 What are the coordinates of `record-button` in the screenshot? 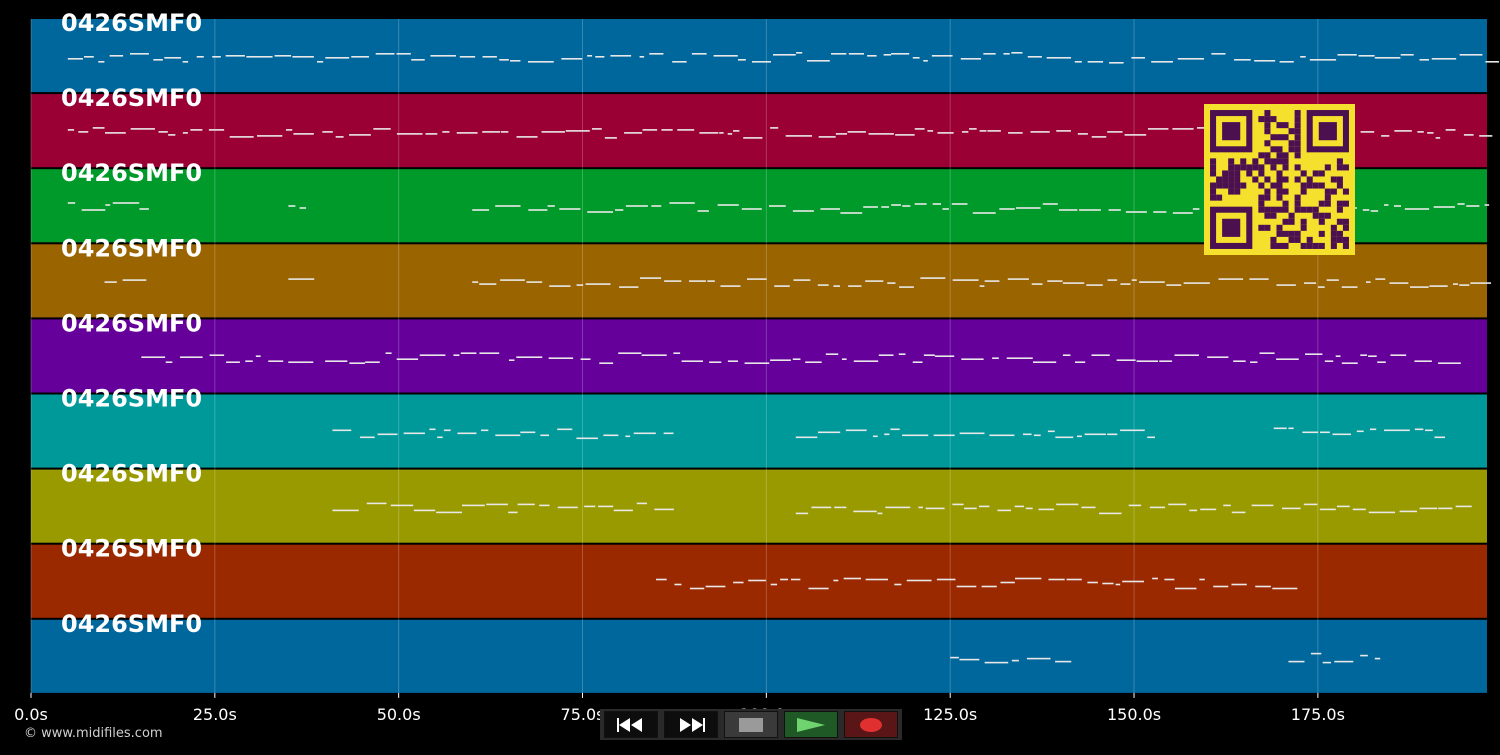 It's located at (871, 724).